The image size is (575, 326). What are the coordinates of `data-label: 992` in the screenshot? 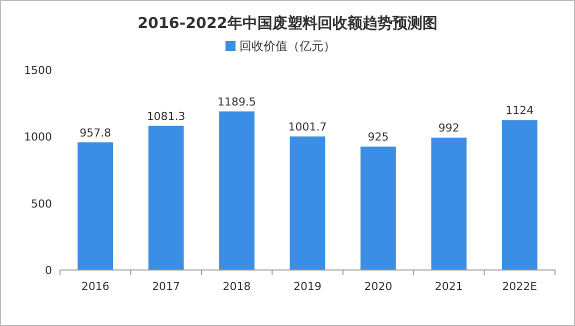 It's located at (449, 128).